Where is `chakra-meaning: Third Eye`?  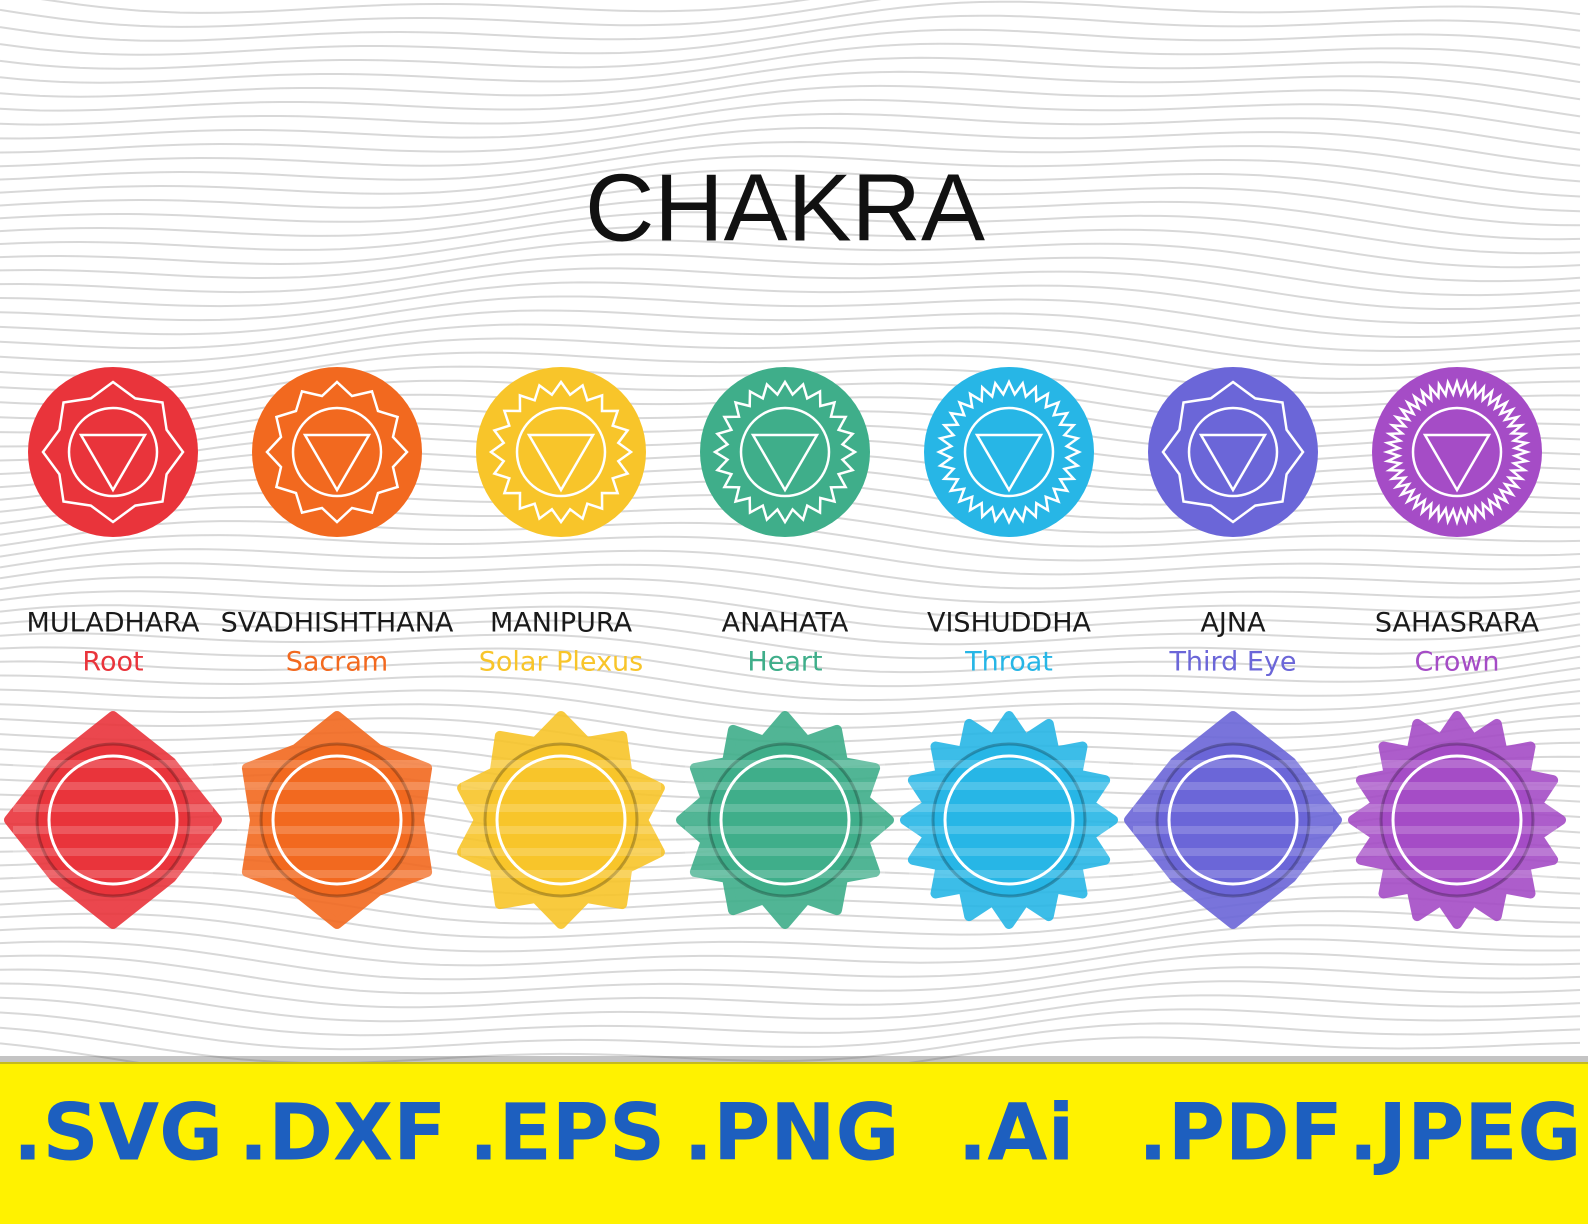 chakra-meaning: Third Eye is located at coordinates (1232, 662).